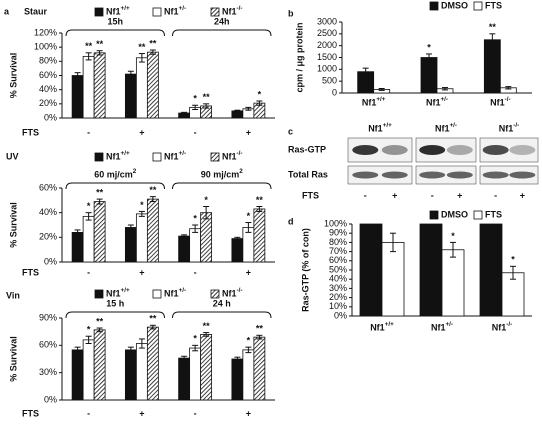 This screenshot has height=426, width=542. What do you see at coordinates (338, 251) in the screenshot?
I see `y-tick-label: 70%` at bounding box center [338, 251].